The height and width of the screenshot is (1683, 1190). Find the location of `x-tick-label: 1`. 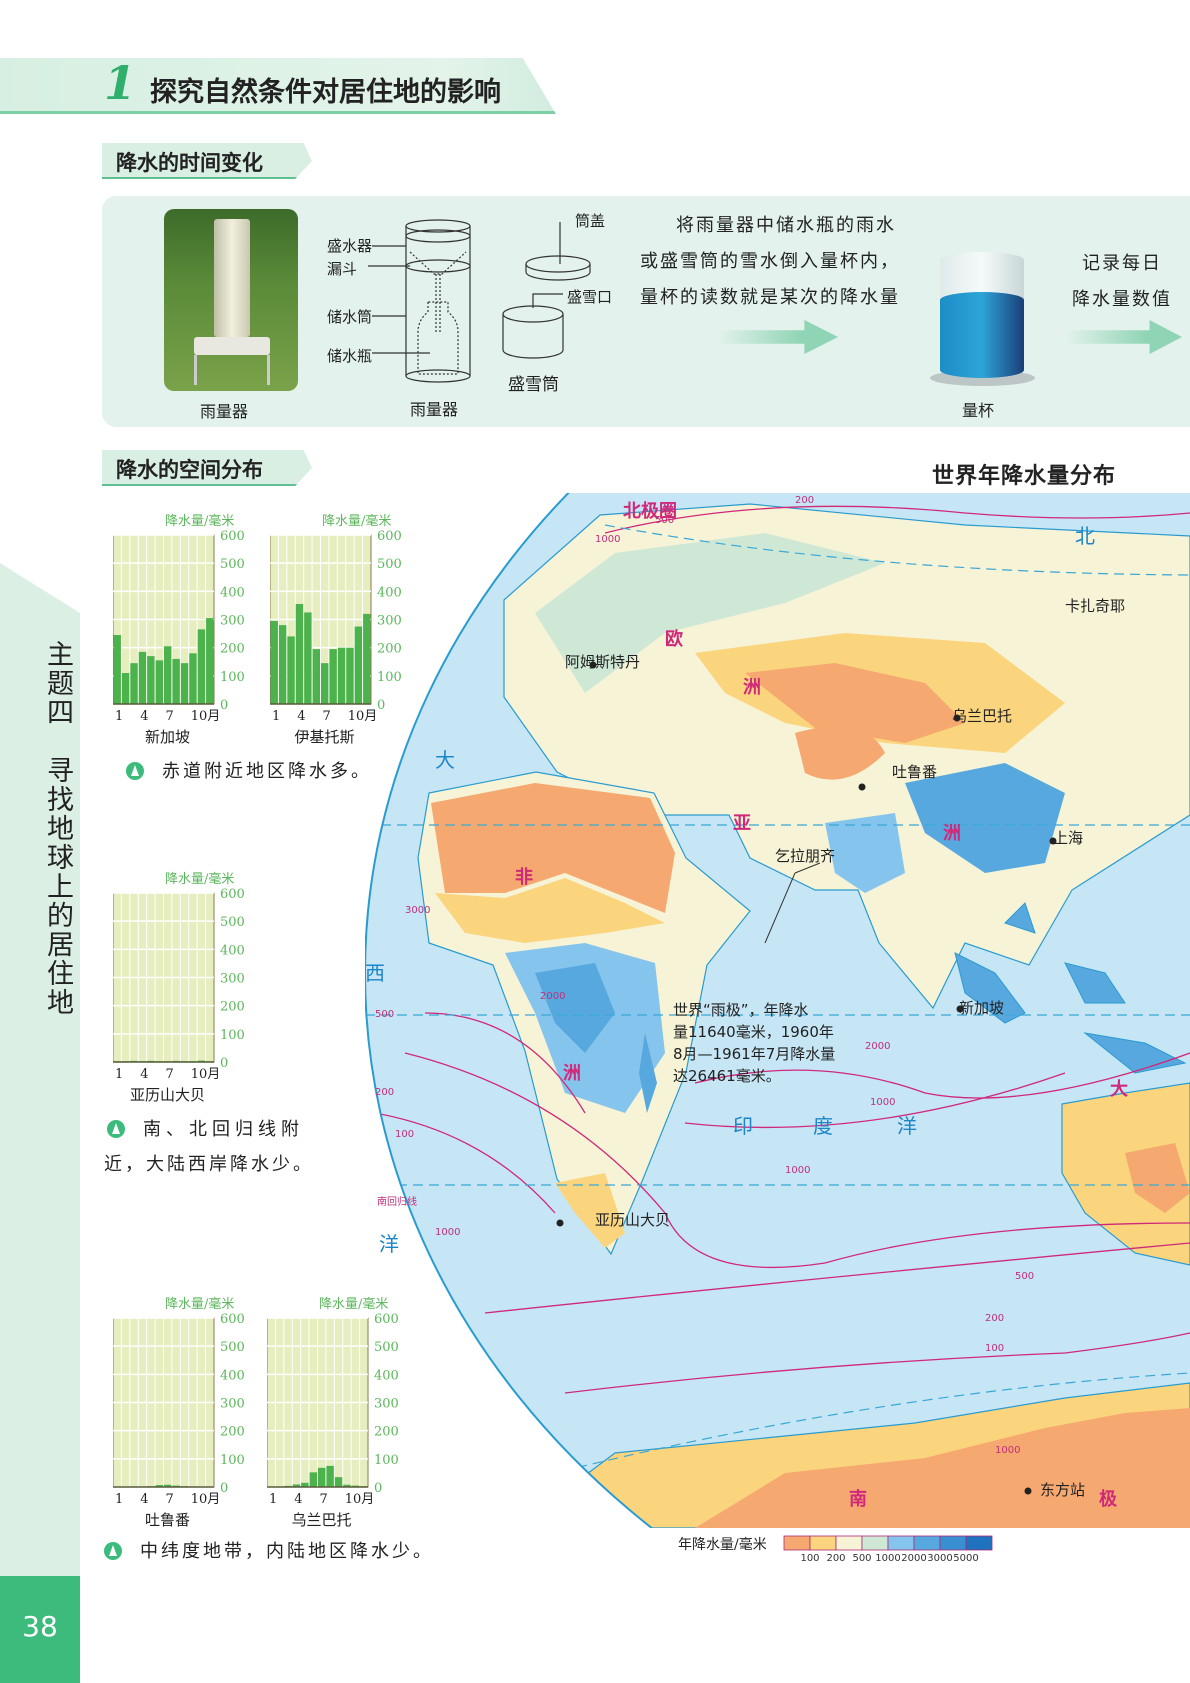

x-tick-label: 1 is located at coordinates (119, 716).